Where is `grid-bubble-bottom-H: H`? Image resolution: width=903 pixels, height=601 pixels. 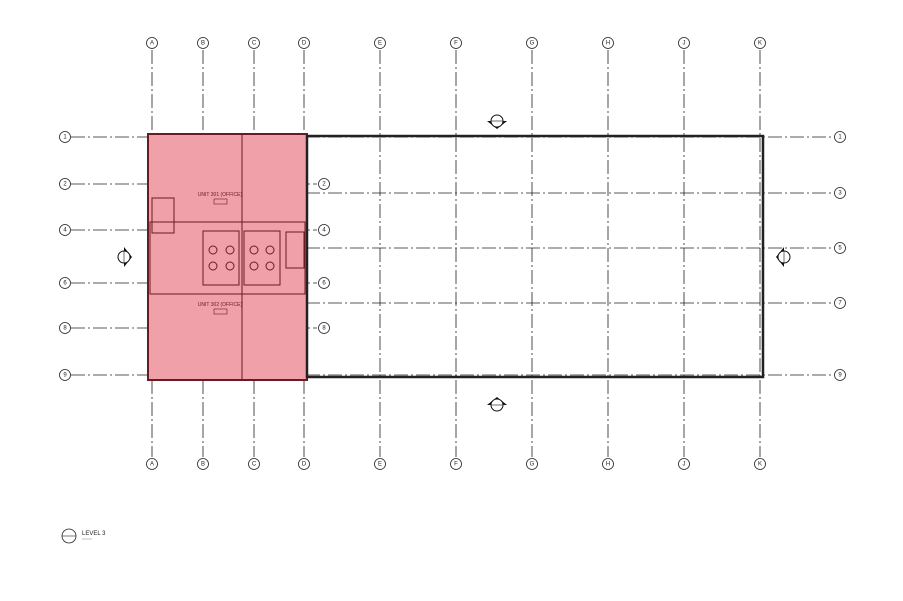
grid-bubble-bottom-H: H is located at coordinates (608, 464).